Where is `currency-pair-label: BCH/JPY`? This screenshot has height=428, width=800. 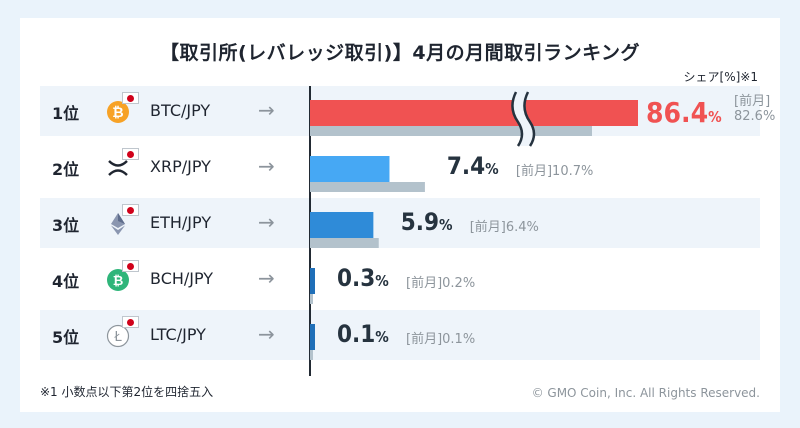 currency-pair-label: BCH/JPY is located at coordinates (182, 278).